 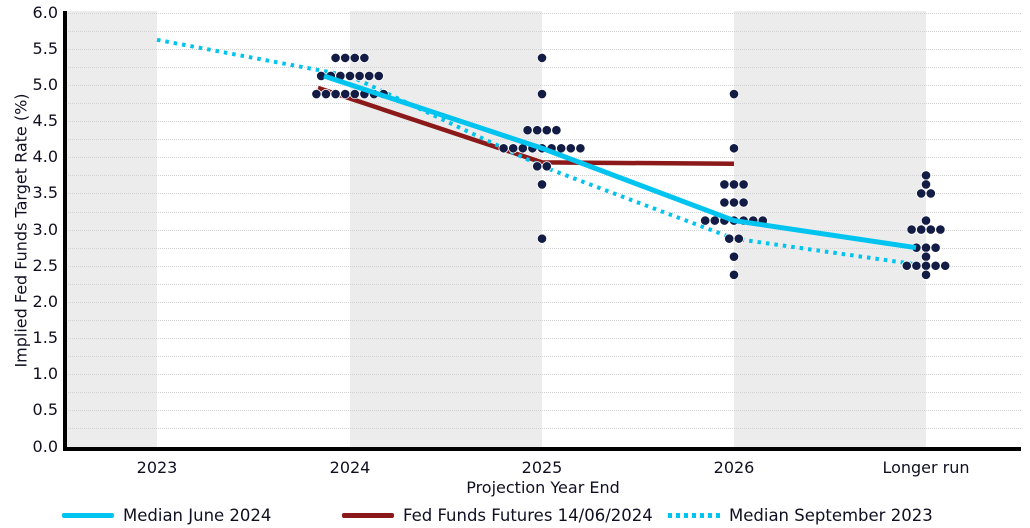 What do you see at coordinates (926, 467) in the screenshot?
I see `x-tick-label: Longer run` at bounding box center [926, 467].